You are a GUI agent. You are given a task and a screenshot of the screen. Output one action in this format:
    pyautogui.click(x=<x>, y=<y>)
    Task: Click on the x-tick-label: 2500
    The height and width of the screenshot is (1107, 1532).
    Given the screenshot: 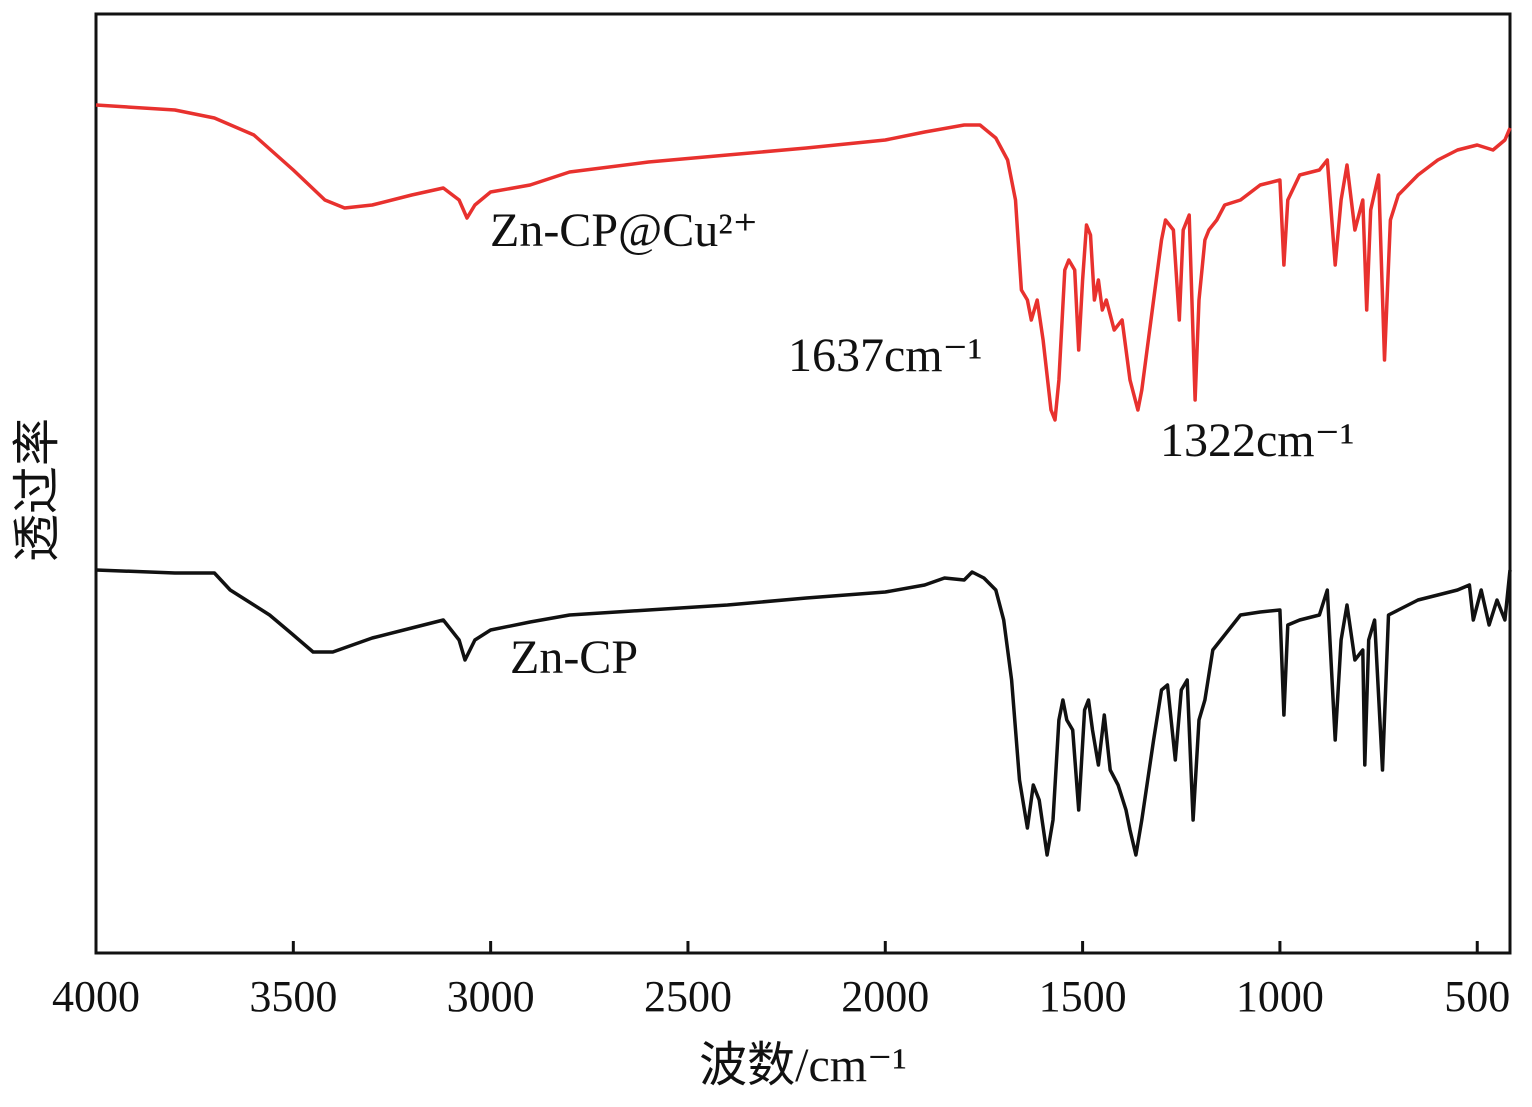 What is the action you would take?
    pyautogui.click(x=688, y=996)
    